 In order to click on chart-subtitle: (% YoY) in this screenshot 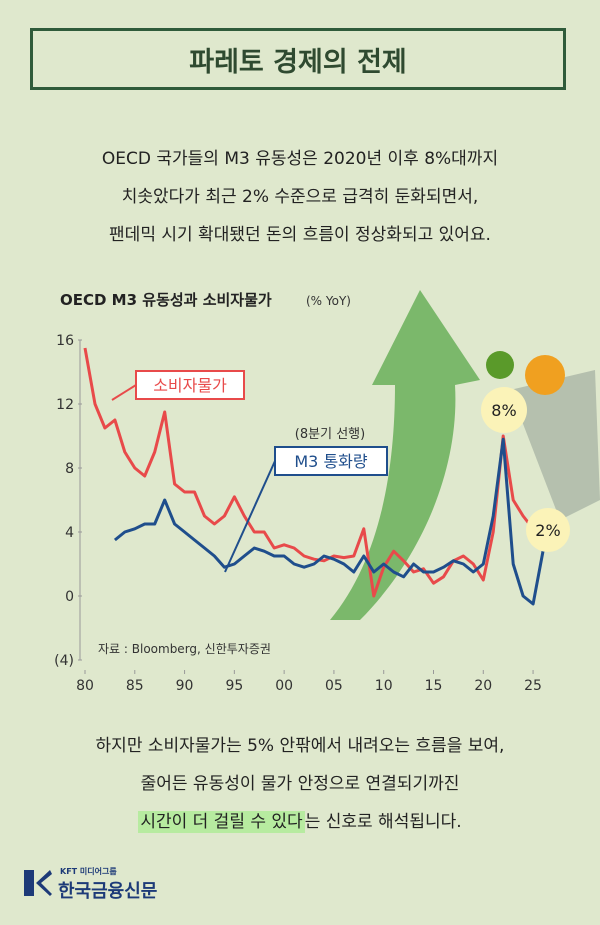, I will do `click(328, 301)`.